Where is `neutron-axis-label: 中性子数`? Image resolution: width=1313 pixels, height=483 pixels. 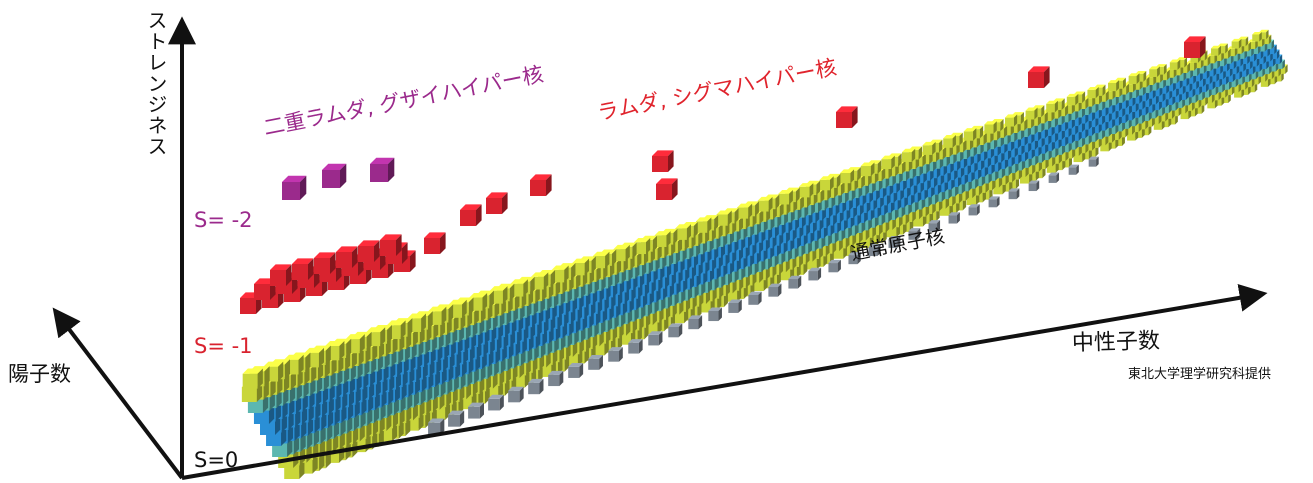
neutron-axis-label: 中性子数 is located at coordinates (1116, 342).